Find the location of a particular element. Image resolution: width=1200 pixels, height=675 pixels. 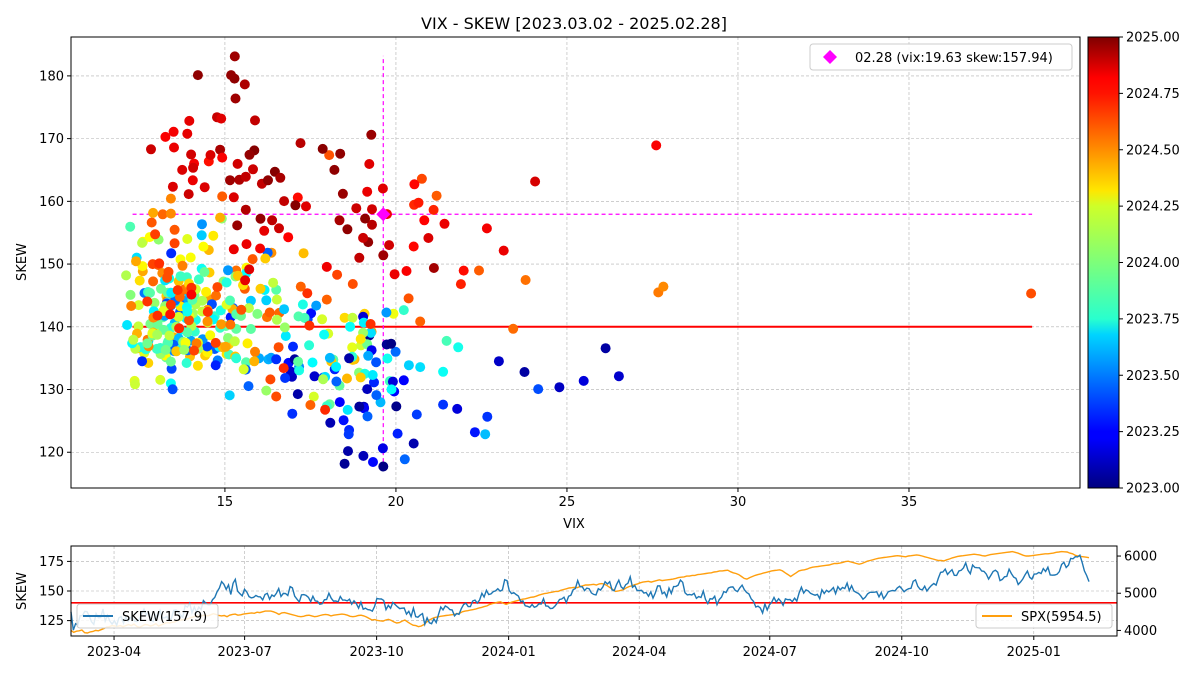

line-y-right-tick-label: 6000 is located at coordinates (1140, 557).